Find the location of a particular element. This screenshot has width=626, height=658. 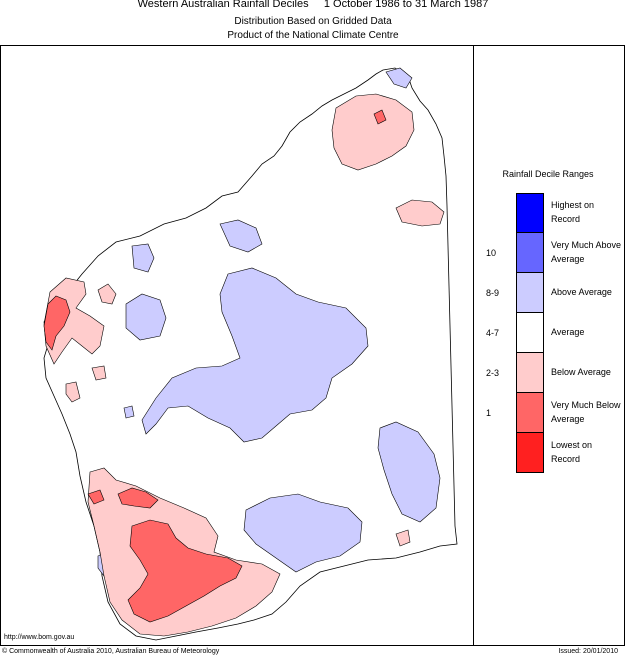

issued-date: Issued: 20/01/2010 is located at coordinates (588, 651).